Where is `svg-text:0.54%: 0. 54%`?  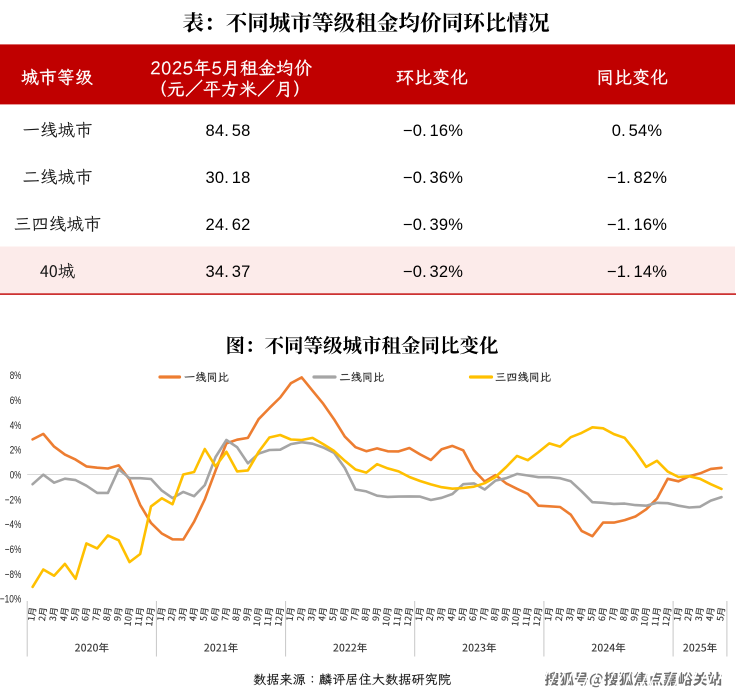 svg-text:0.54%: 0. 54% is located at coordinates (637, 131).